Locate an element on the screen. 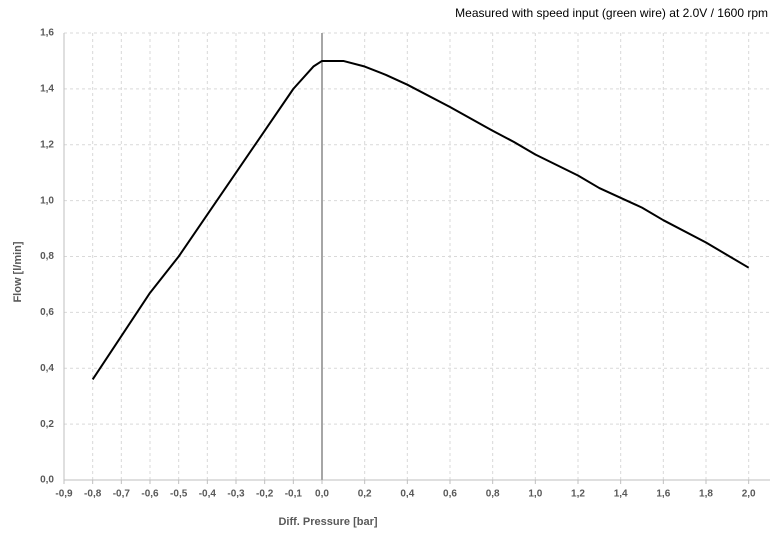 This screenshot has width=773, height=538. x-axis-label: Diff. Pressure [bar] is located at coordinates (327, 522).